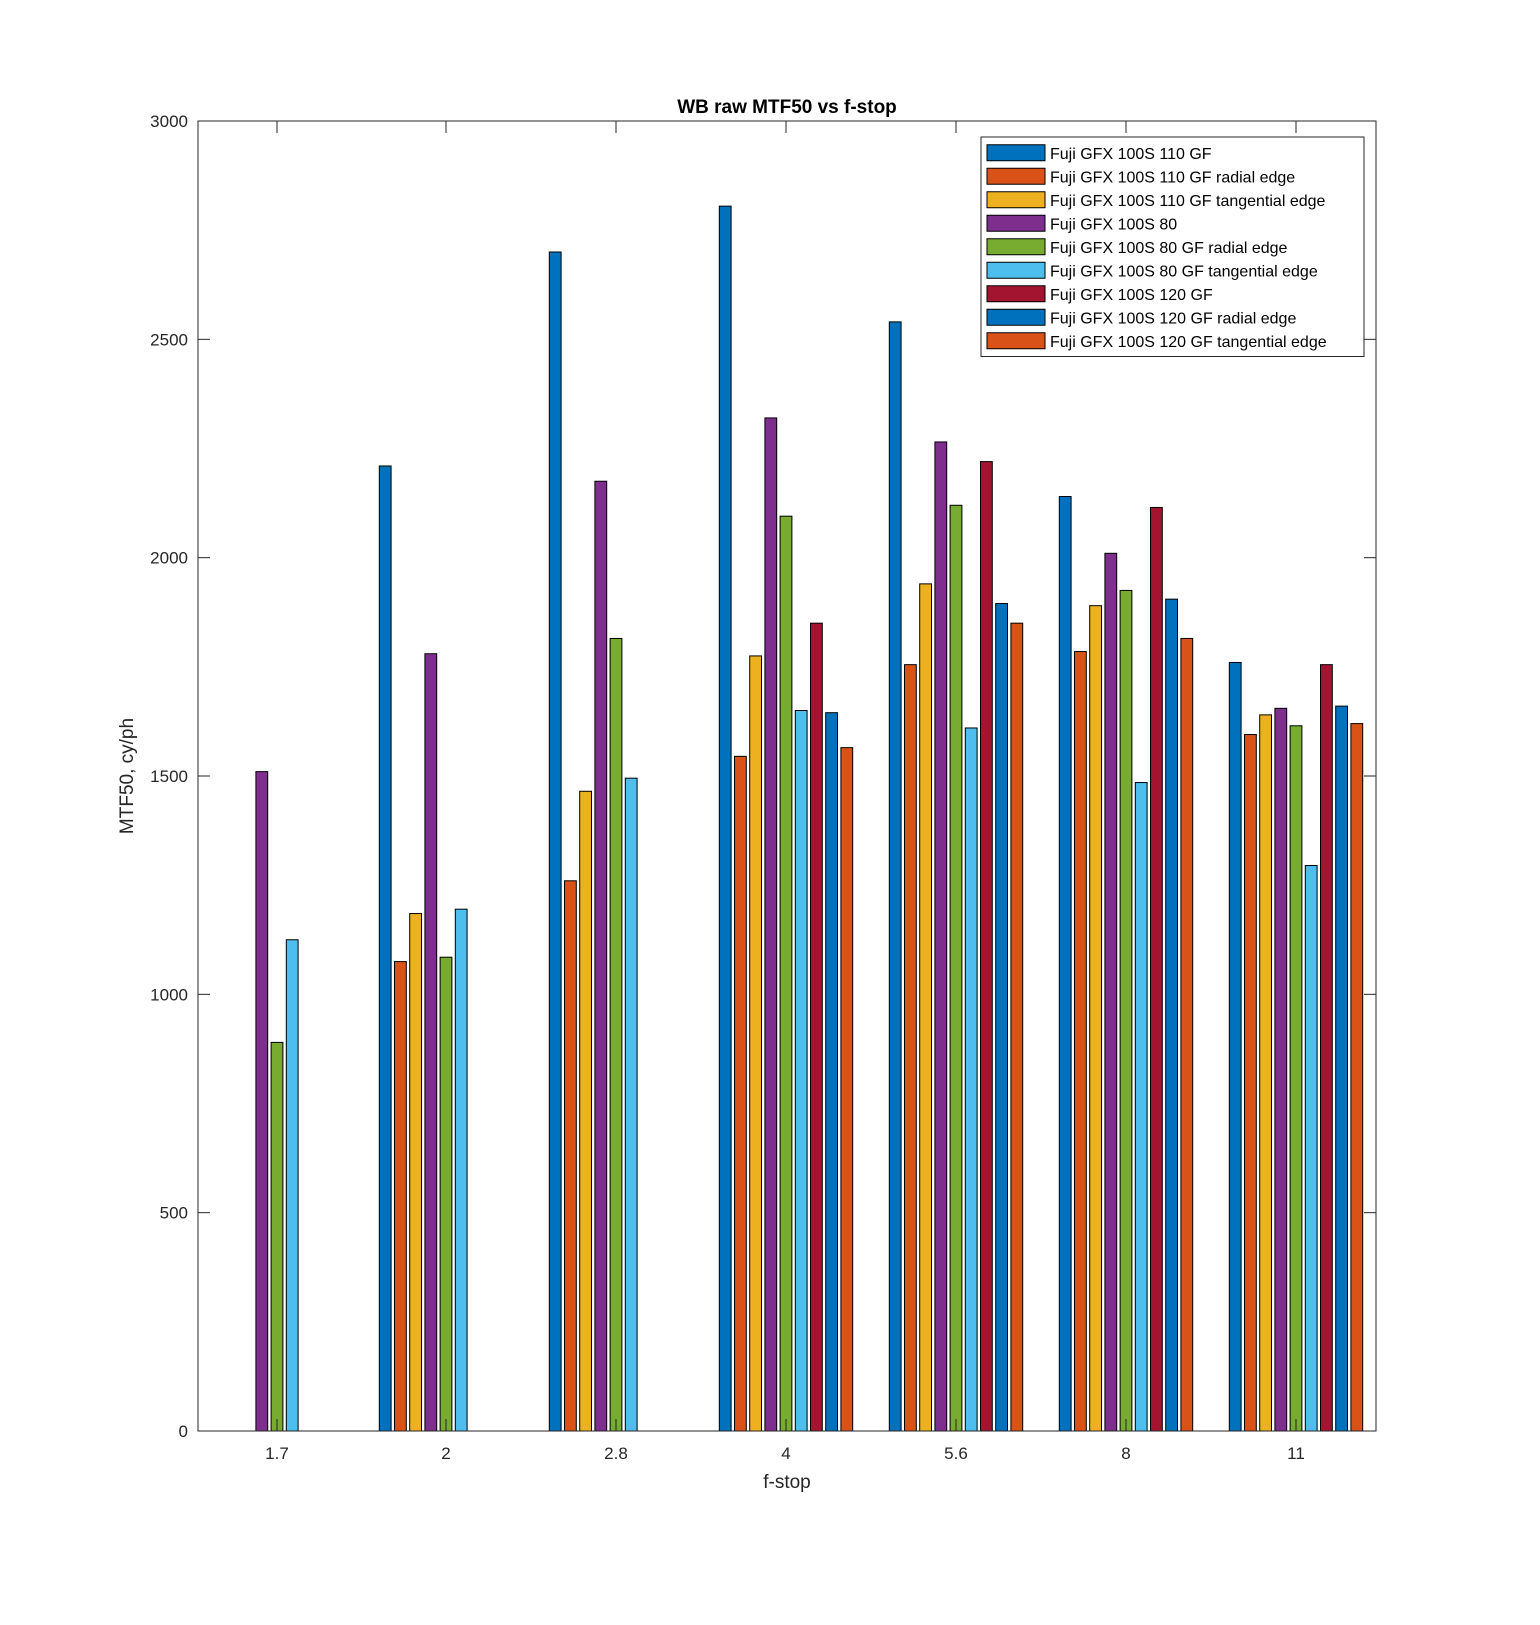 This screenshot has width=1540, height=1625. What do you see at coordinates (1172, 177) in the screenshot?
I see `legend-entry-label: Fuji GFX 100S 110 GF radial edge` at bounding box center [1172, 177].